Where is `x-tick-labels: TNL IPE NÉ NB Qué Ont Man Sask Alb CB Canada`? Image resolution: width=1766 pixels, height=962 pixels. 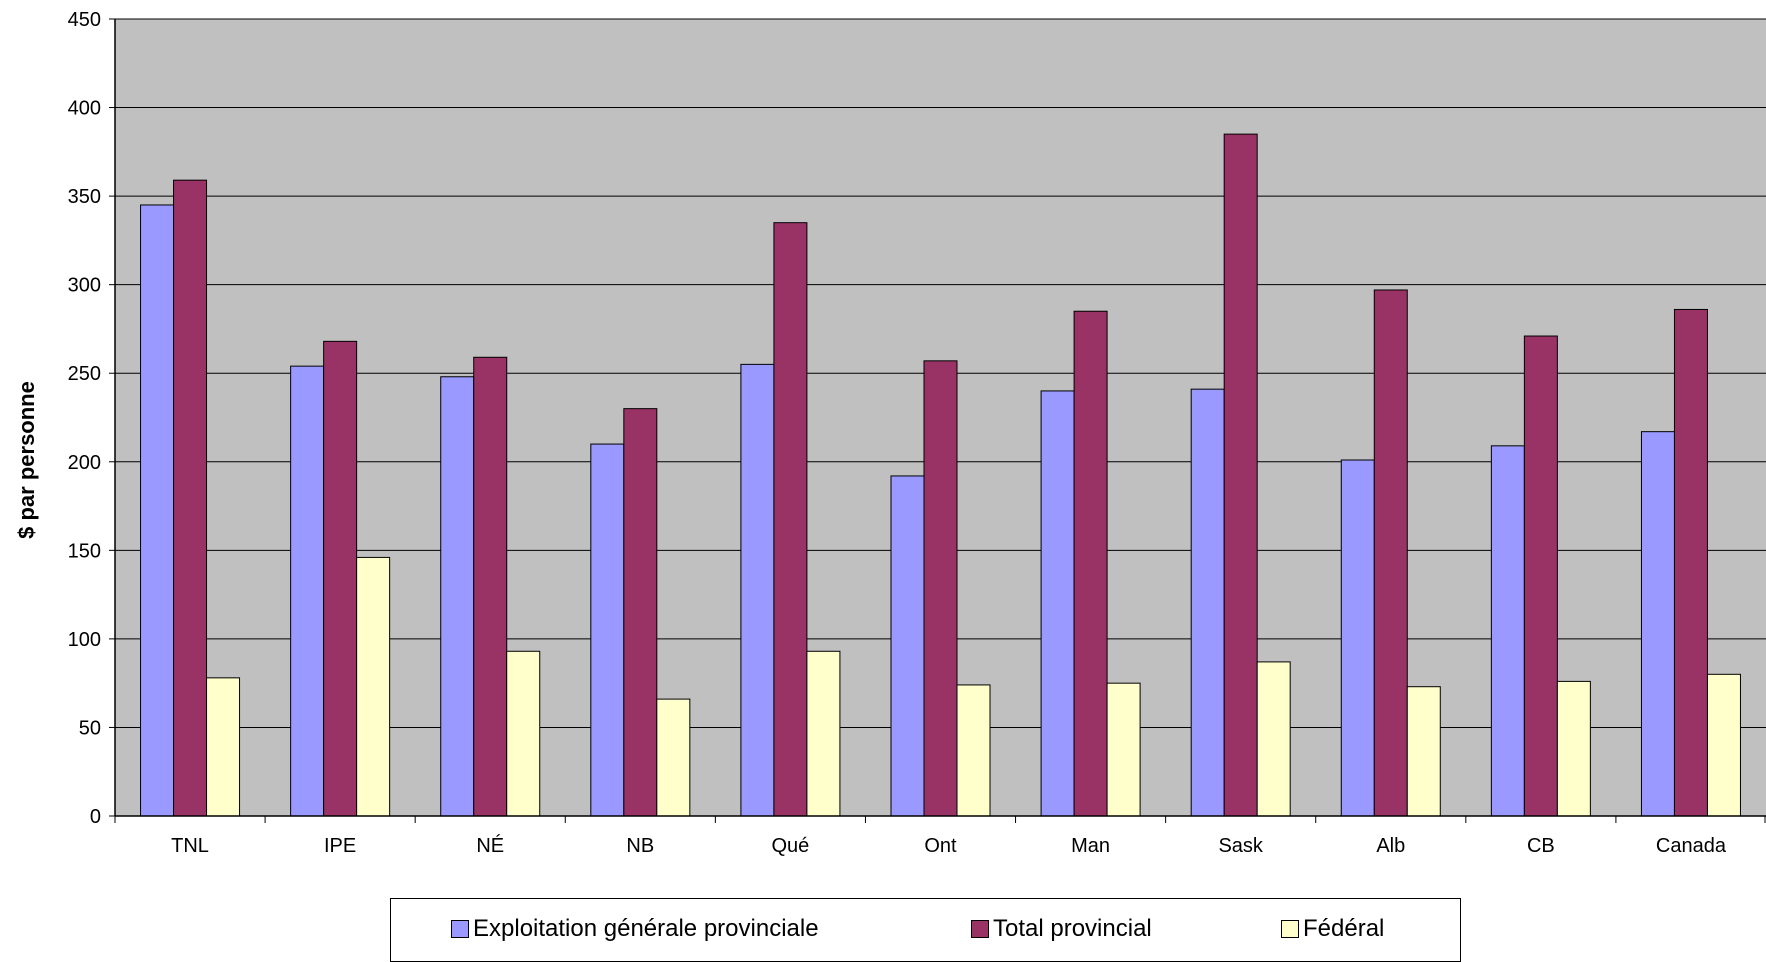
x-tick-labels: TNL IPE NÉ NB Qué Ont Man Sask Alb CB Canada is located at coordinates (949, 845).